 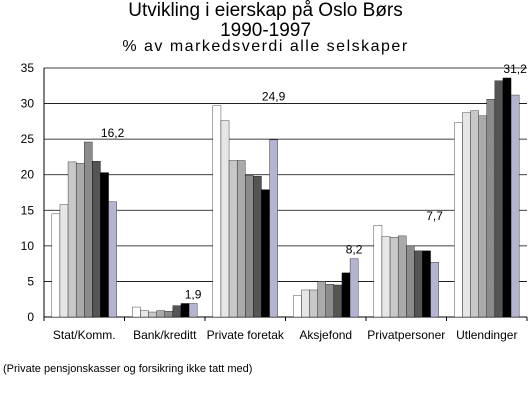 I want to click on x-category-label: Utlendinger, so click(x=486, y=335).